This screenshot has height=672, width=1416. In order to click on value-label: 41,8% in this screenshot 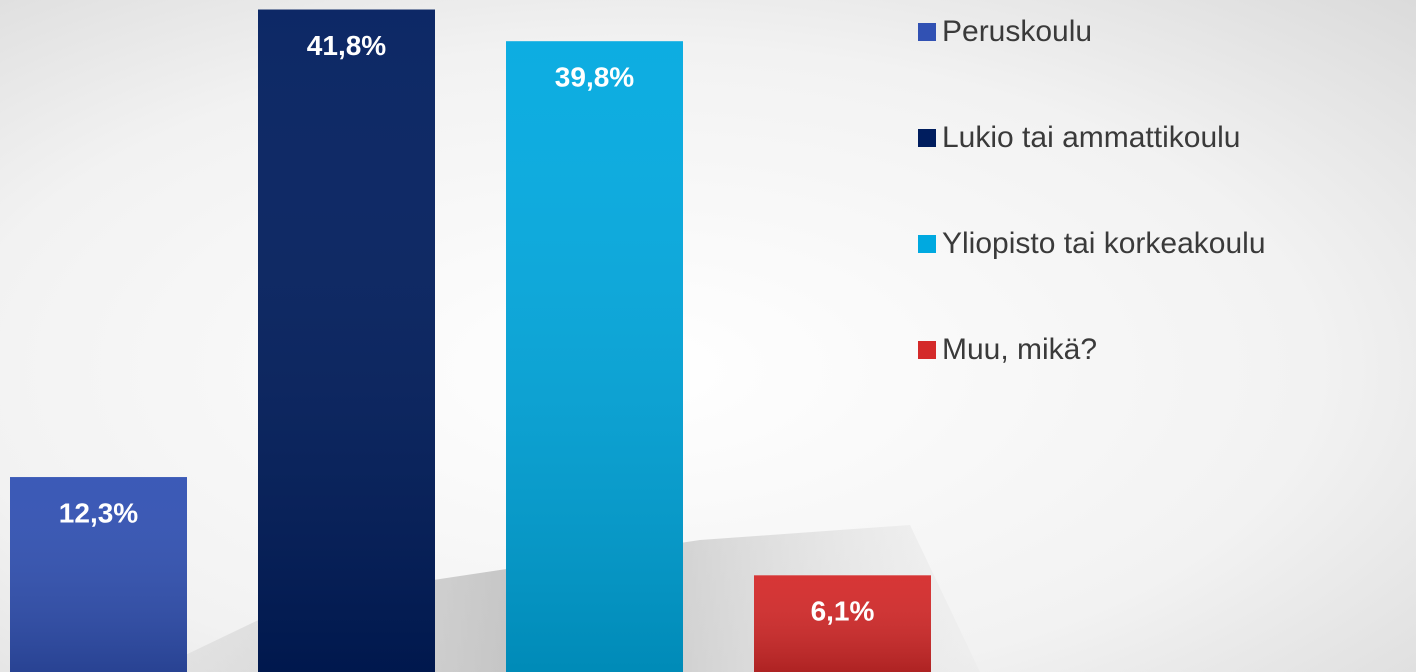, I will do `click(346, 45)`.